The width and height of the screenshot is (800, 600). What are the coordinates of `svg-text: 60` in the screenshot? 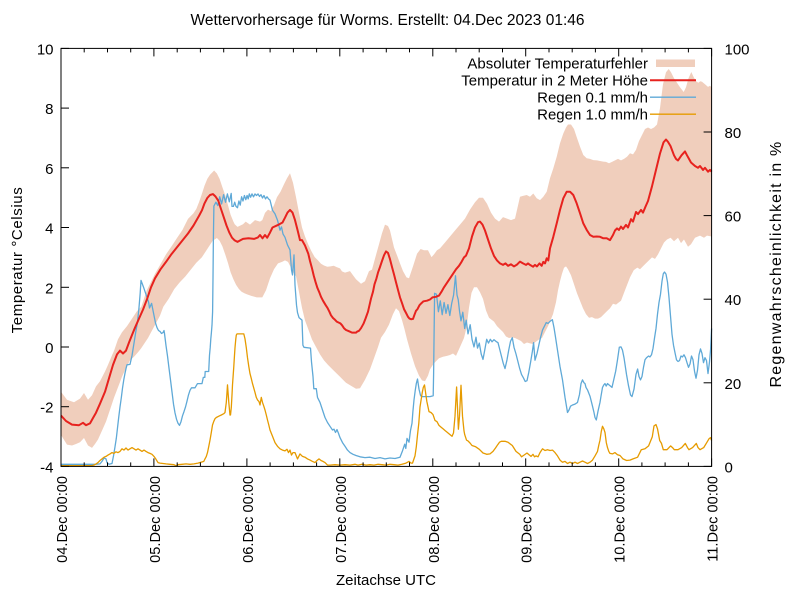 It's located at (733, 217).